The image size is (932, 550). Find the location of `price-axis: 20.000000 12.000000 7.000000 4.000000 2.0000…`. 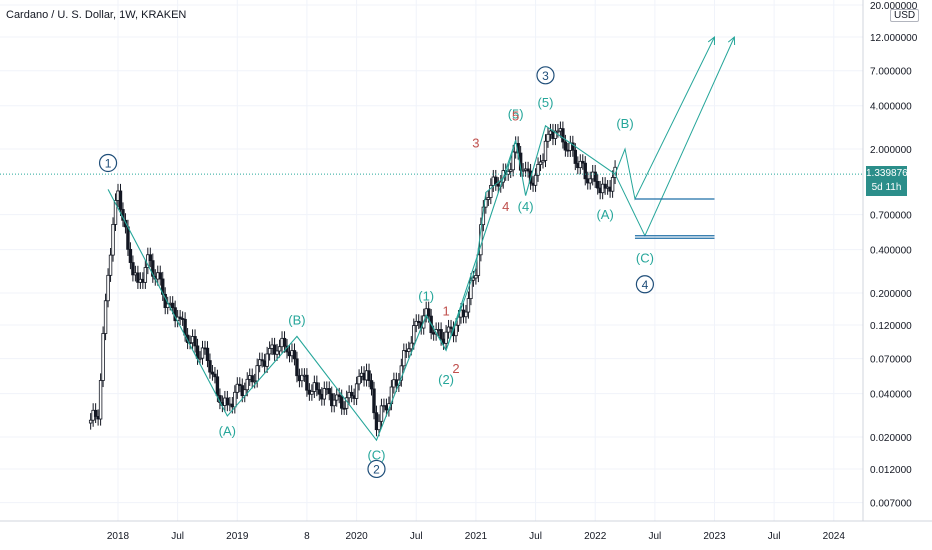

price-axis: 20.000000 12.000000 7.000000 4.000000 2.0000… is located at coordinates (890, 260).